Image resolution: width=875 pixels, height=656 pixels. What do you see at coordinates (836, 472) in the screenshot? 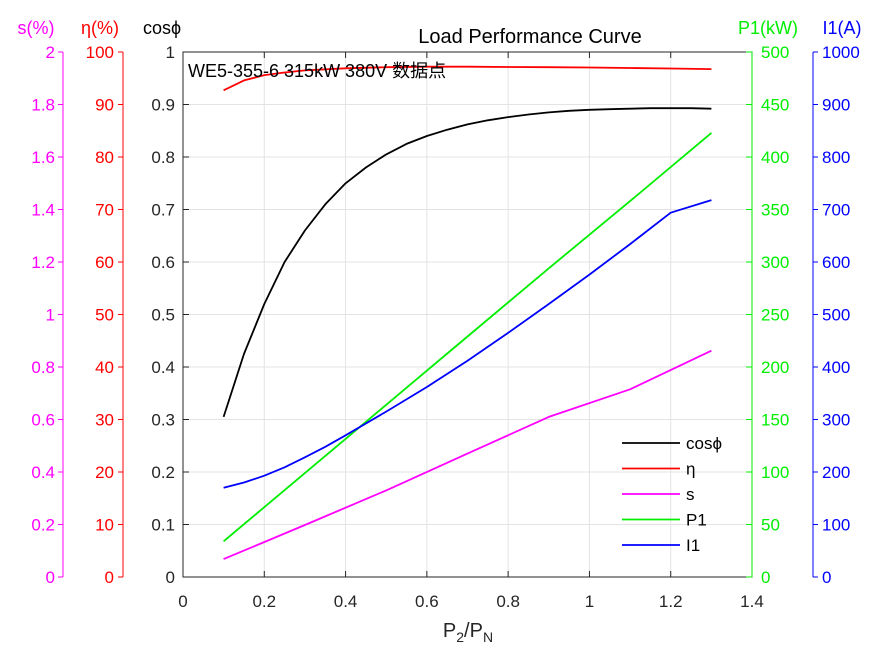
I see `y-tick-label-i1: 200` at bounding box center [836, 472].